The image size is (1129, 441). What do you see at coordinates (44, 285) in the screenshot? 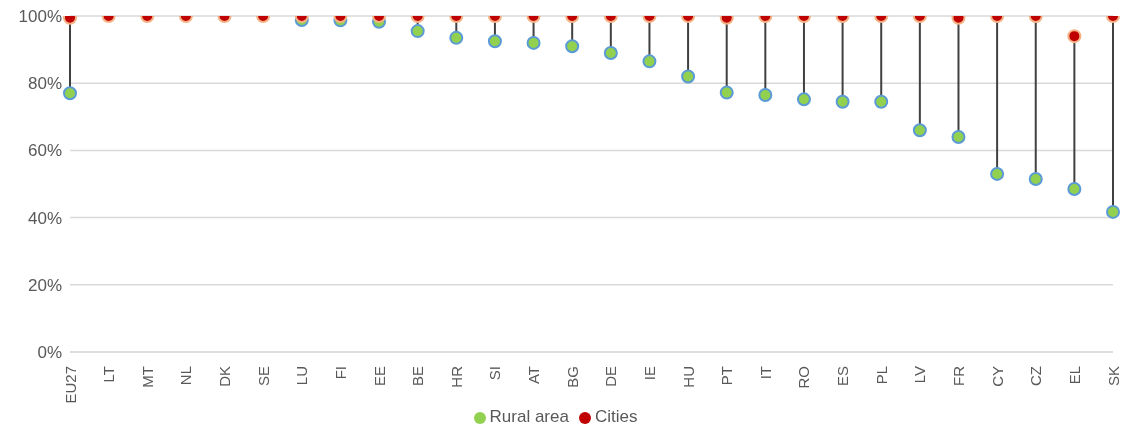
I see `y-tick-label: 20%` at bounding box center [44, 285].